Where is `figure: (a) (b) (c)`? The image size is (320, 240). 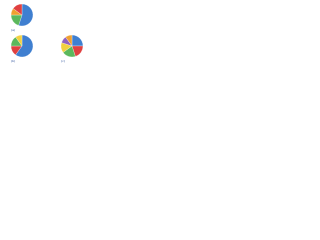 figure: (a) (b) (c) is located at coordinates (47, 33).